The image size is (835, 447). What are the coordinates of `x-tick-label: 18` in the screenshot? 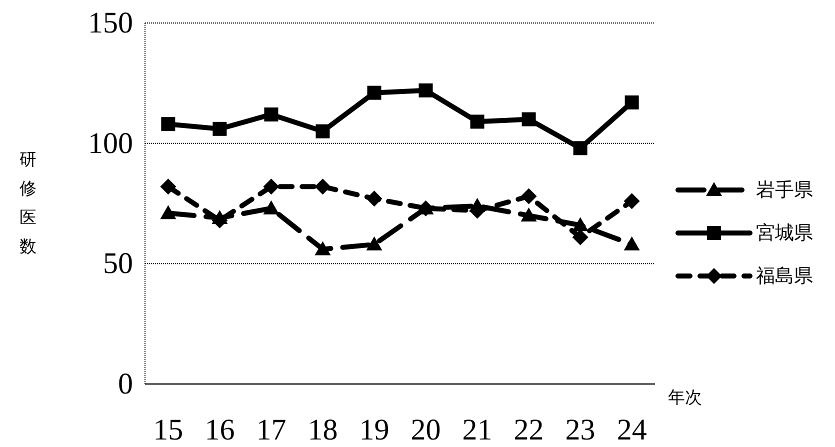 It's located at (323, 430).